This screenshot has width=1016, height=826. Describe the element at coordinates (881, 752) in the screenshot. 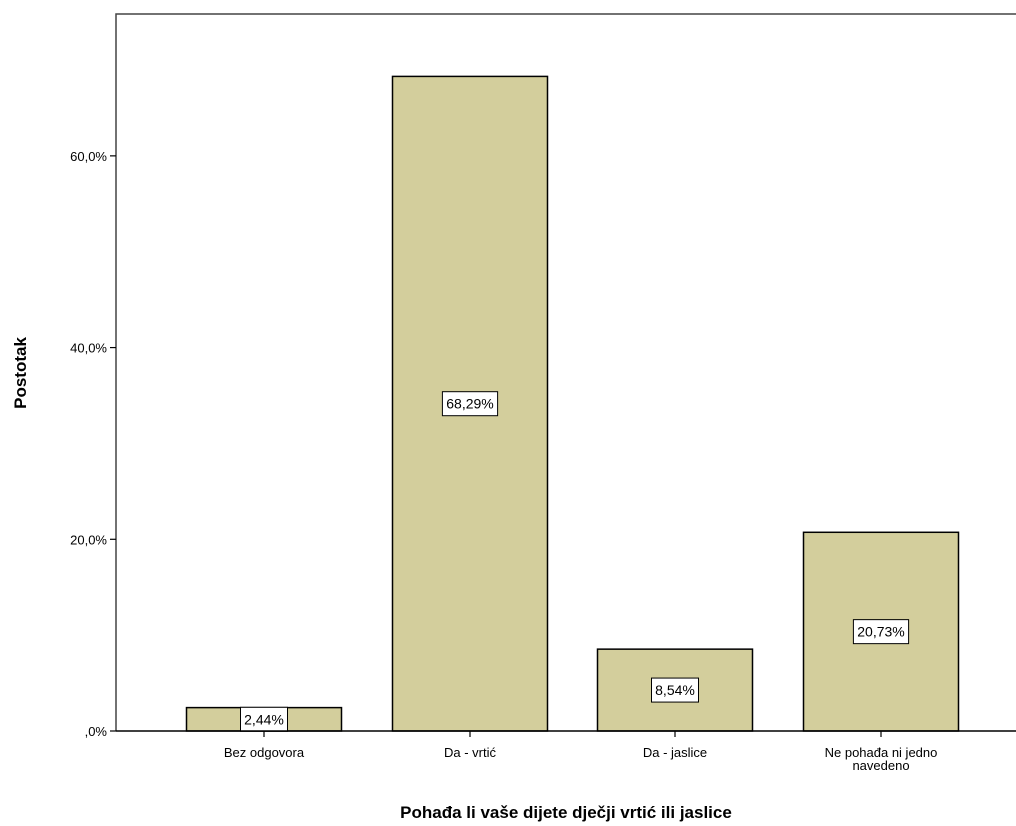

I see `x-tick-label: Ne pohađa ni jedno` at that location.